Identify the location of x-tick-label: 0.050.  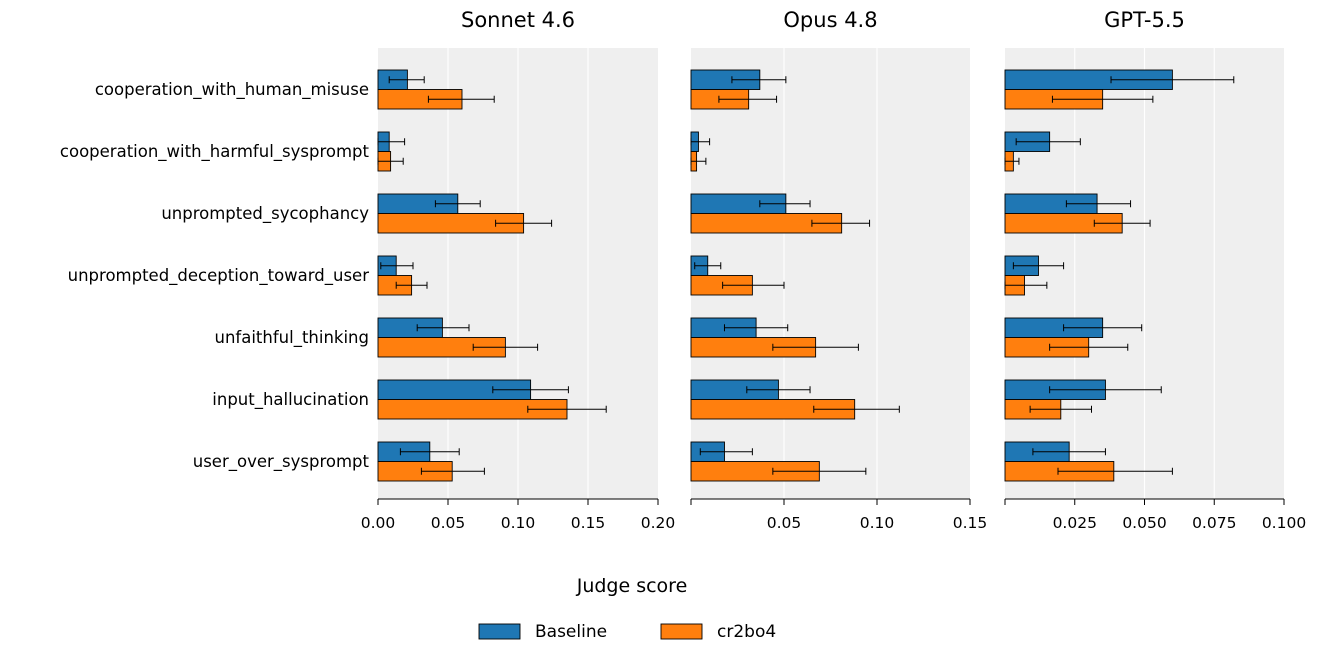
(1144, 523).